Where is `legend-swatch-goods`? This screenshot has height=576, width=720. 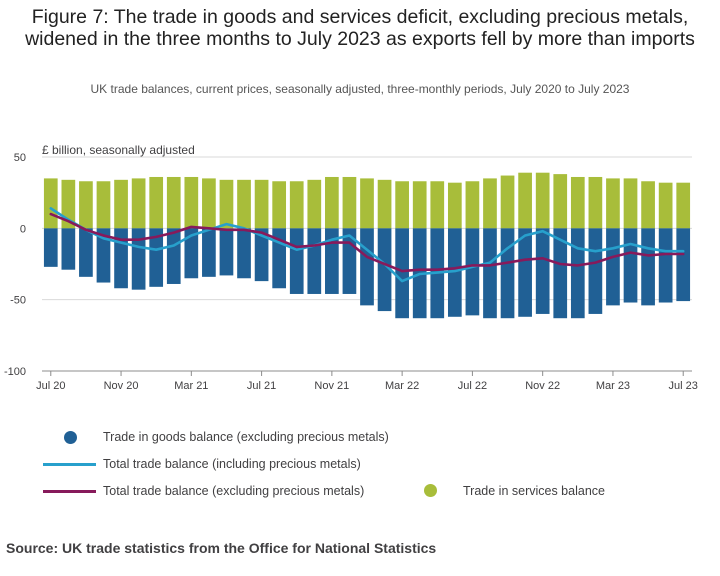 legend-swatch-goods is located at coordinates (70, 437).